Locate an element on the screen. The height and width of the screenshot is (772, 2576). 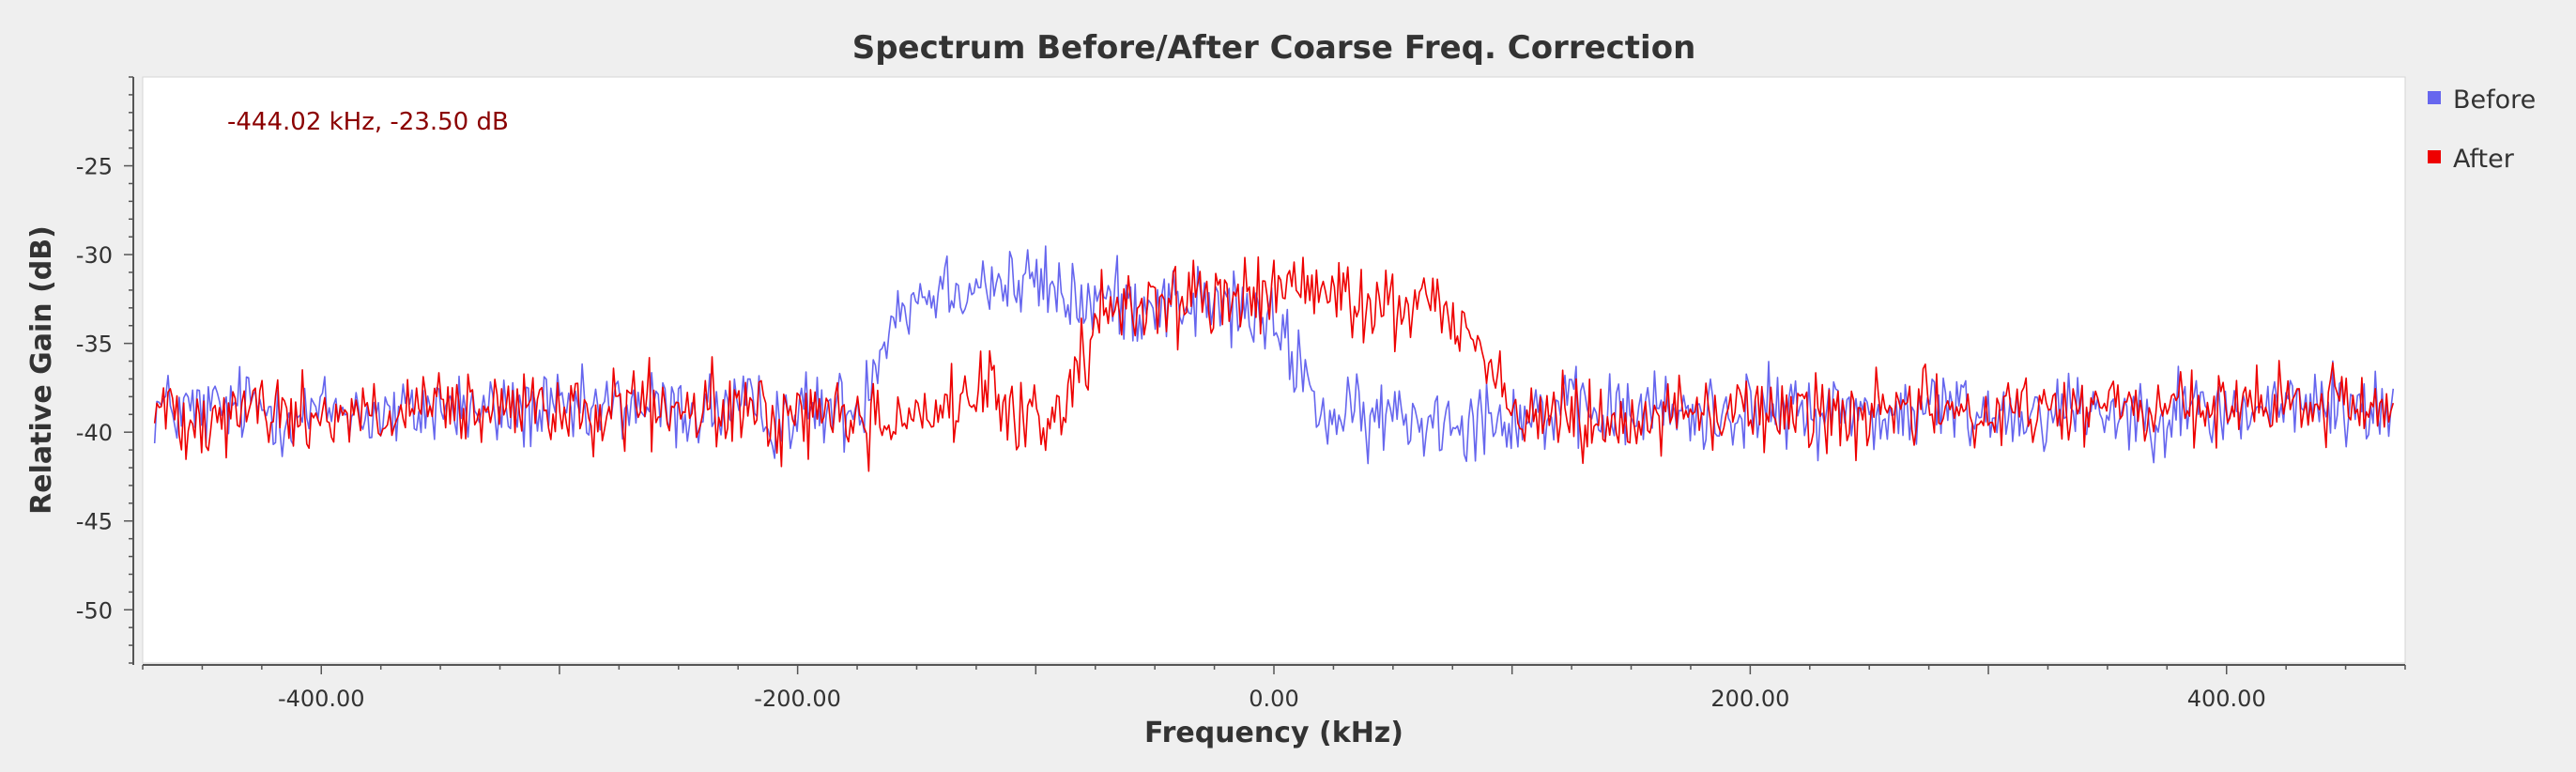
legend: Before After is located at coordinates (2482, 129).